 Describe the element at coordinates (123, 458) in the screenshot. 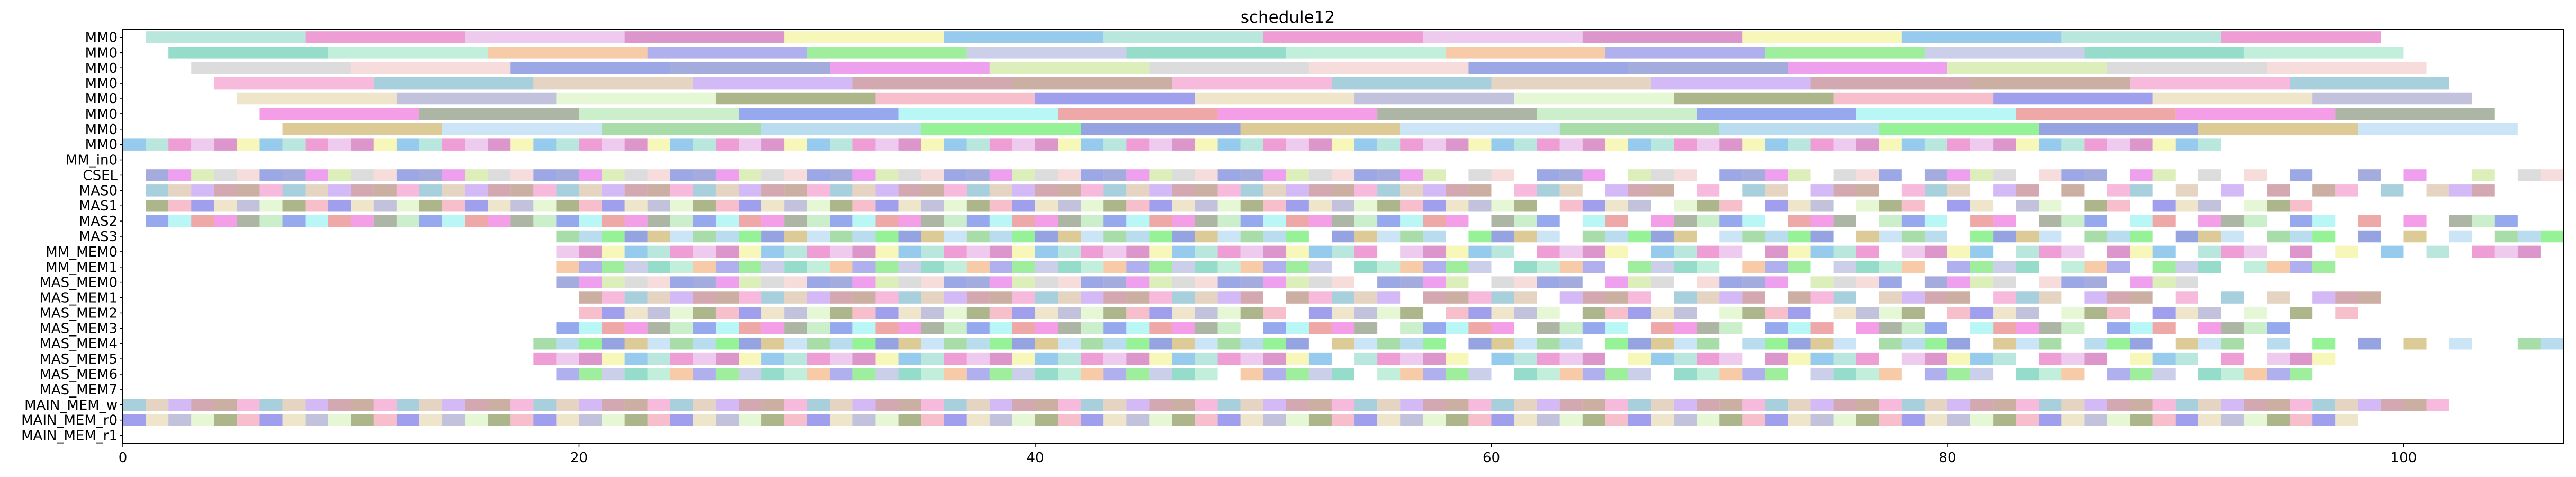

I see `x-tick-label: 0` at that location.